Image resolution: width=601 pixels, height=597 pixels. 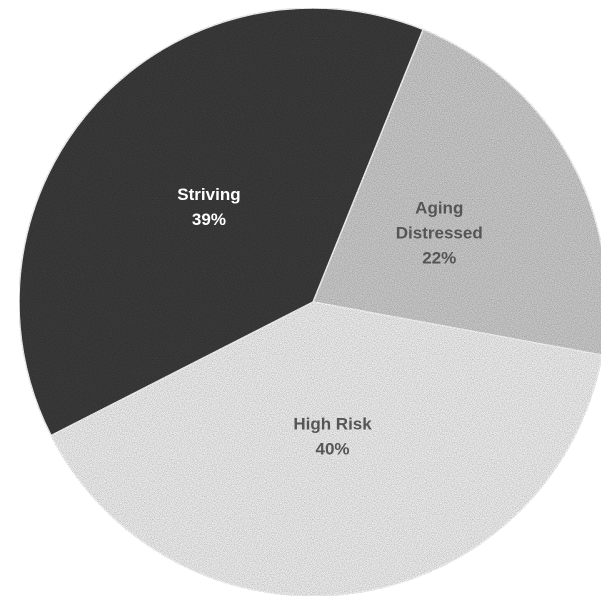 I want to click on slice-label-striving: Striving 39%, so click(x=208, y=207).